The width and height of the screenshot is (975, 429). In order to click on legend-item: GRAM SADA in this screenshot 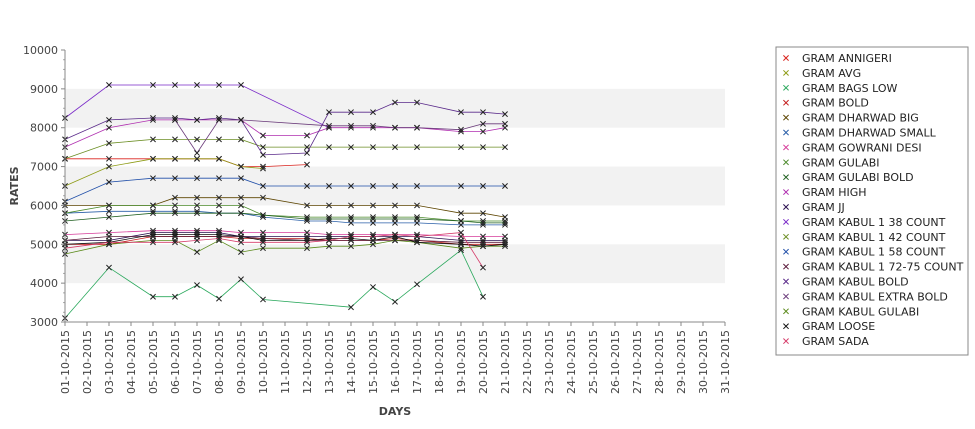, I will do `click(826, 341)`.